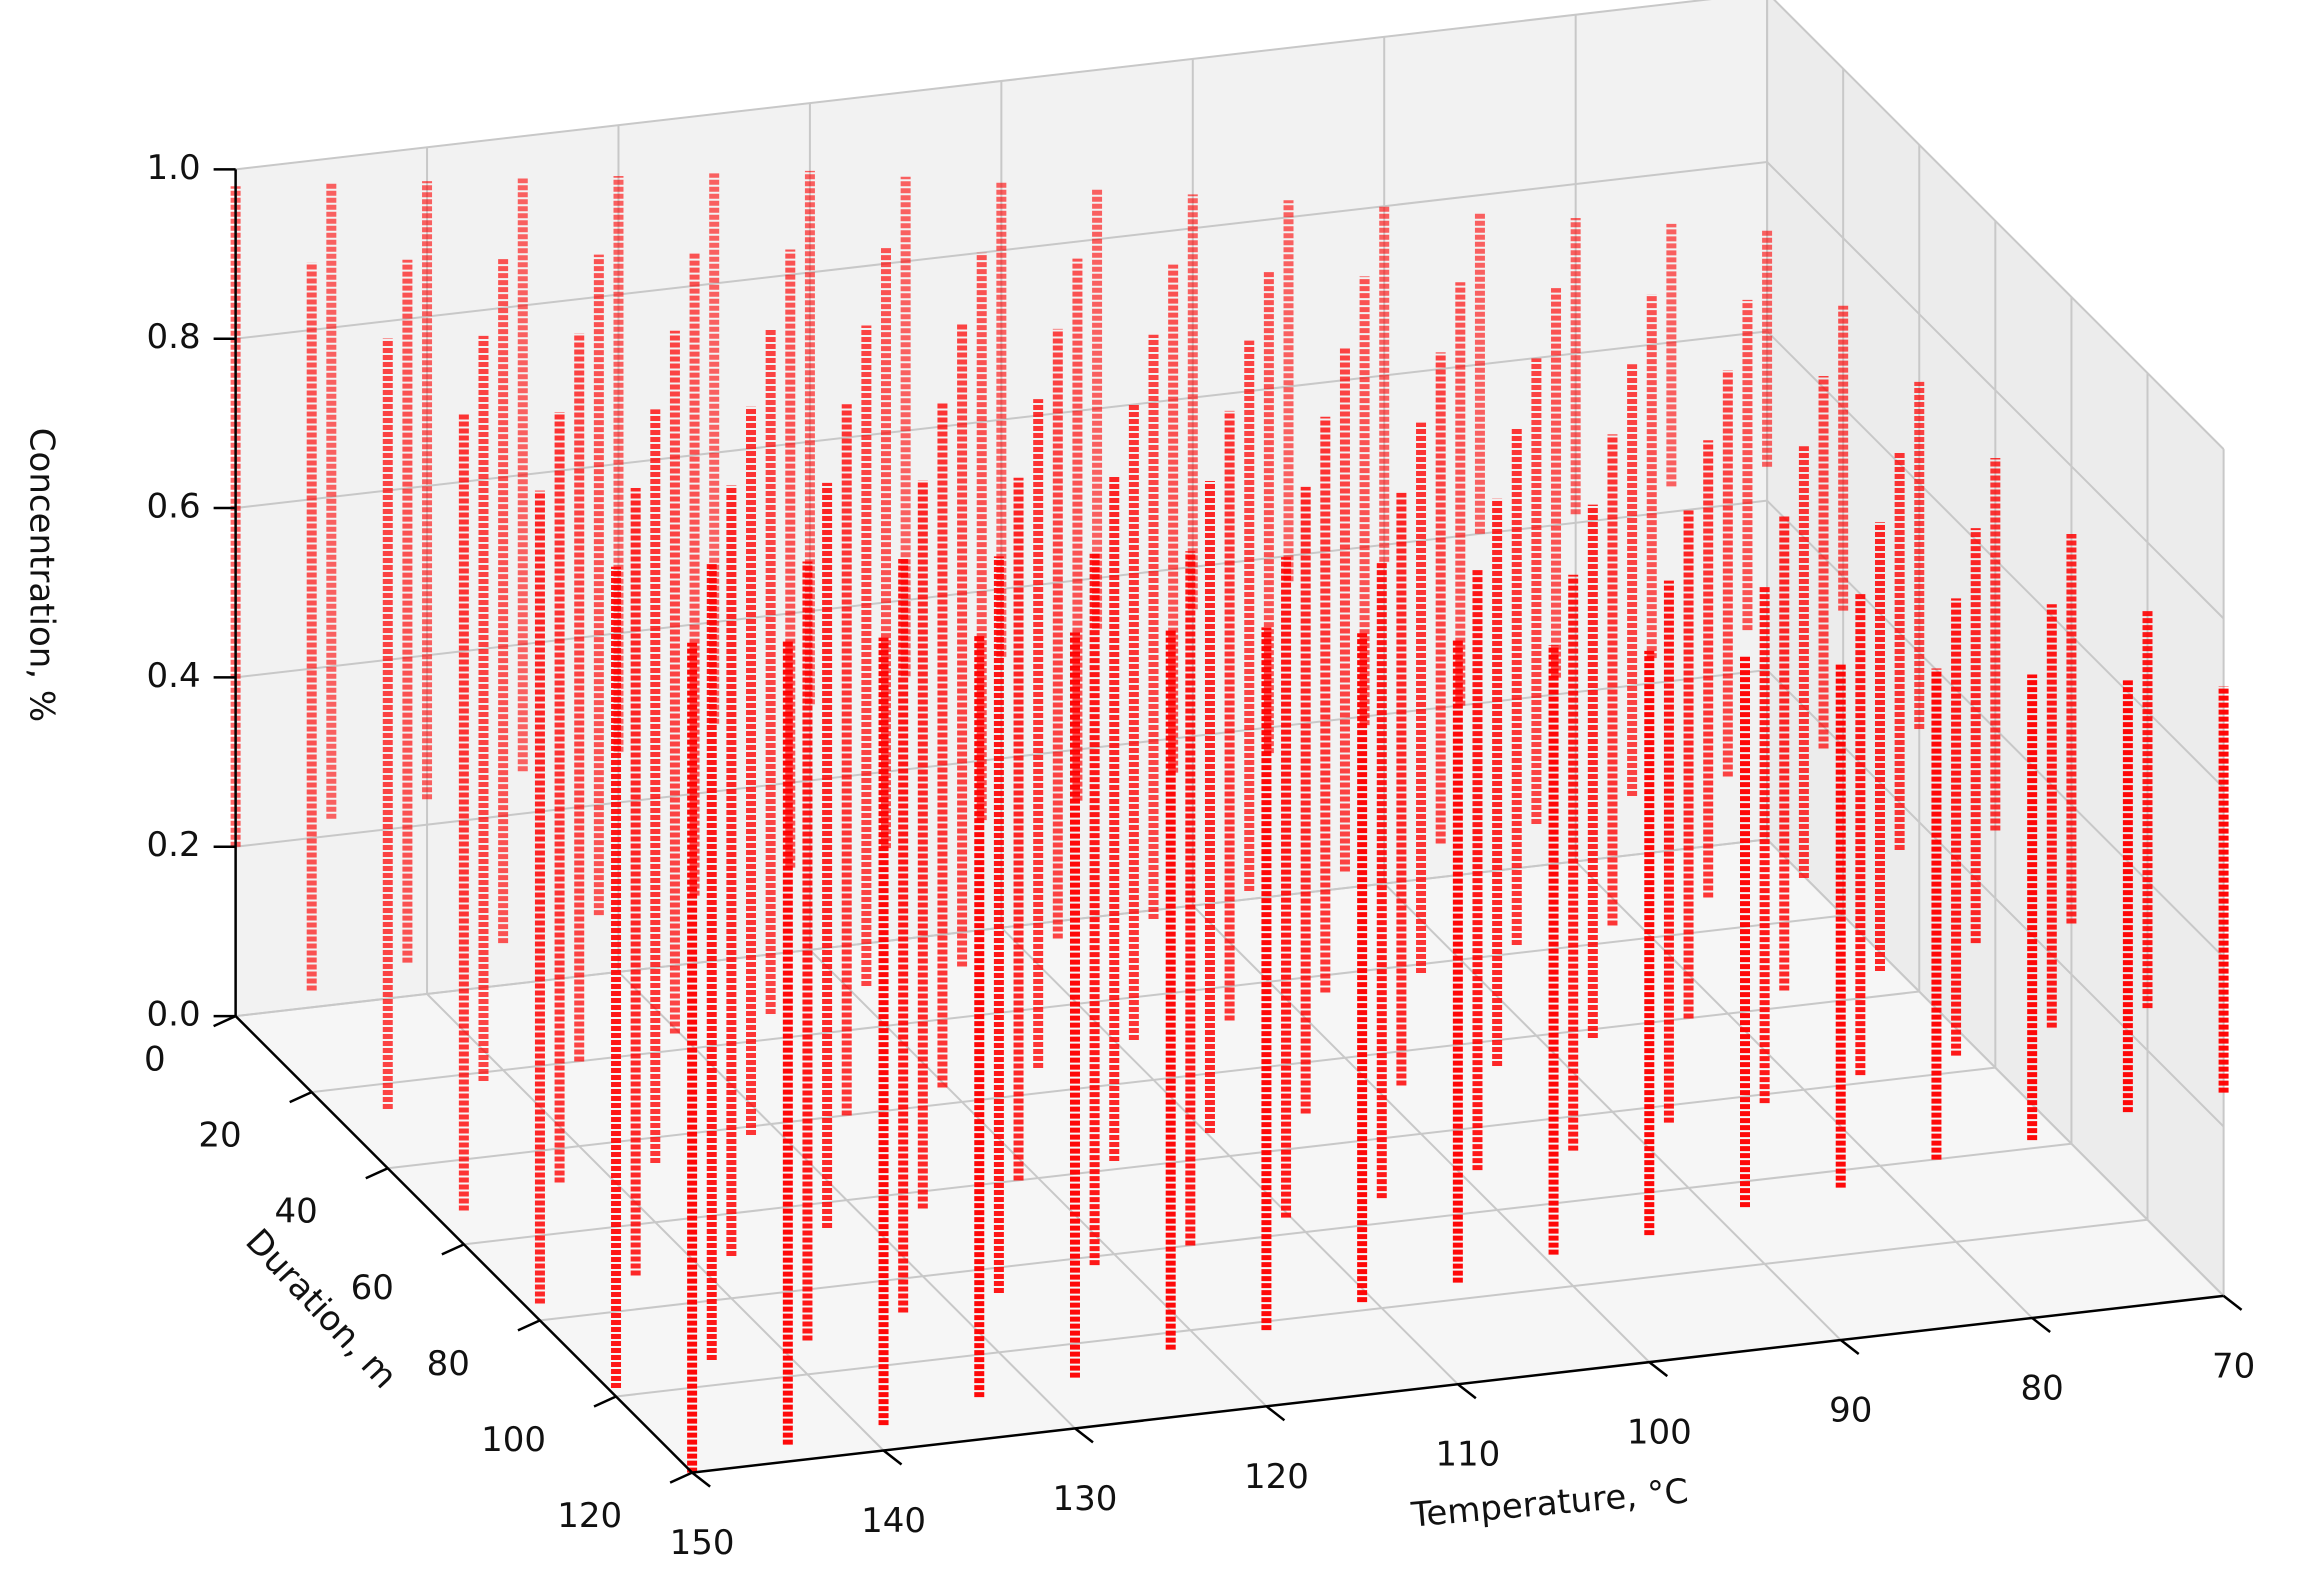 This screenshot has width=2309, height=1591. I want to click on z-tick-label: 0.0, so click(174, 1015).